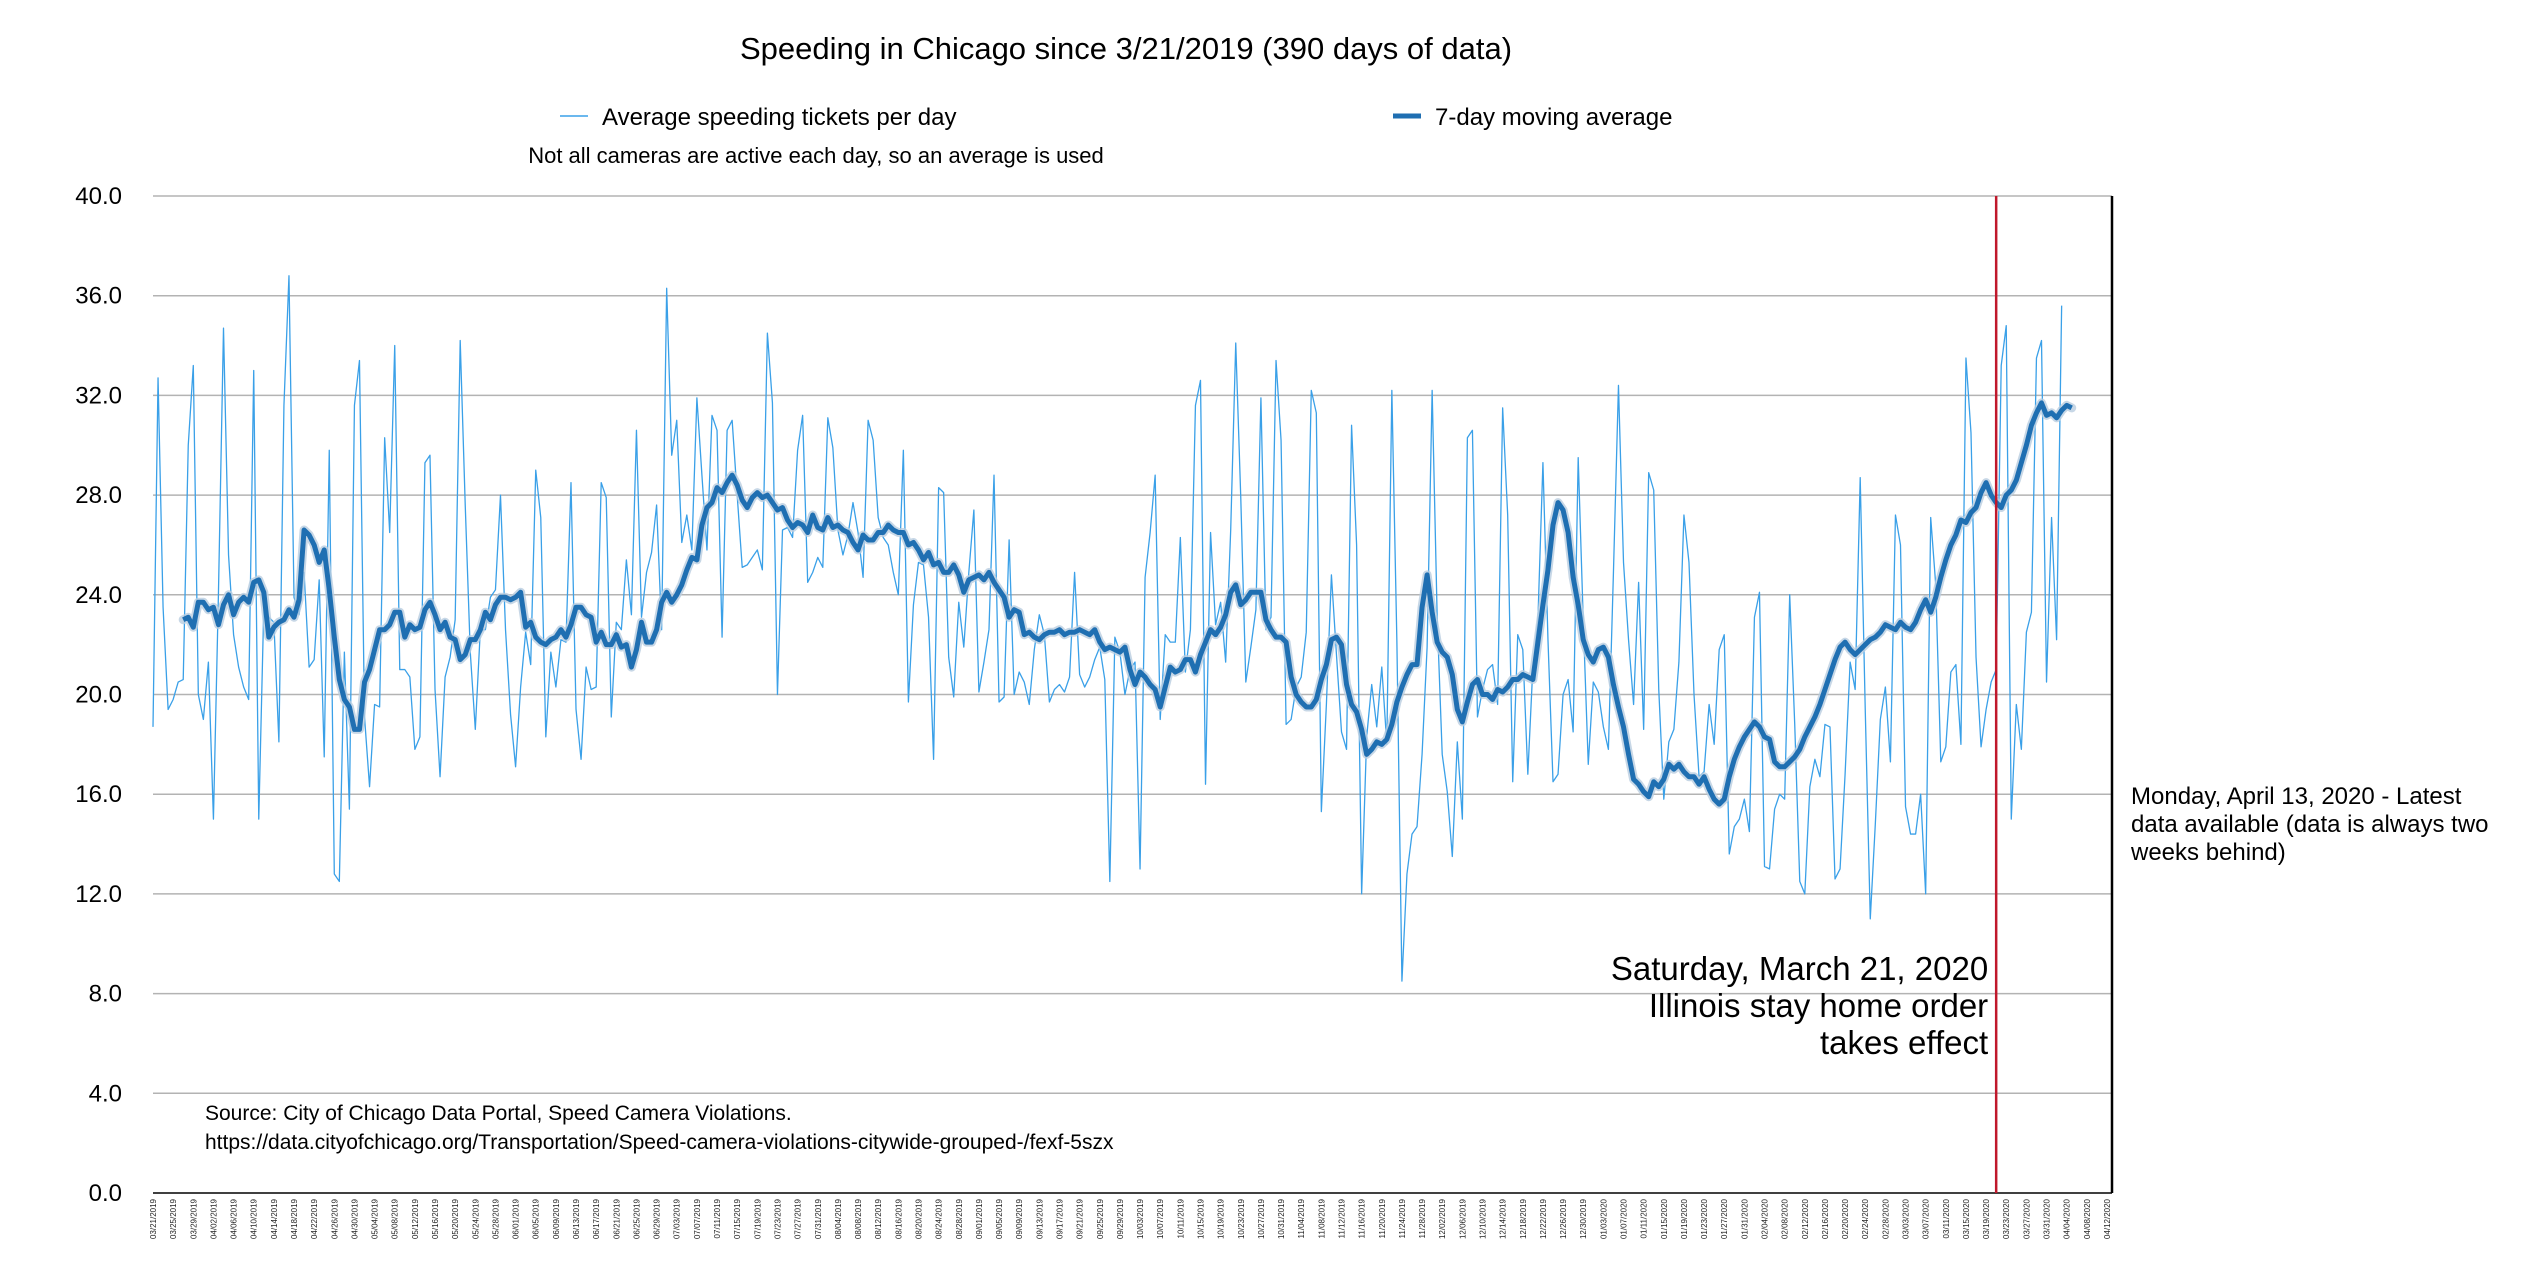  What do you see at coordinates (1241, 1218) in the screenshot?
I see `x-tick-label: 10/23/2019` at bounding box center [1241, 1218].